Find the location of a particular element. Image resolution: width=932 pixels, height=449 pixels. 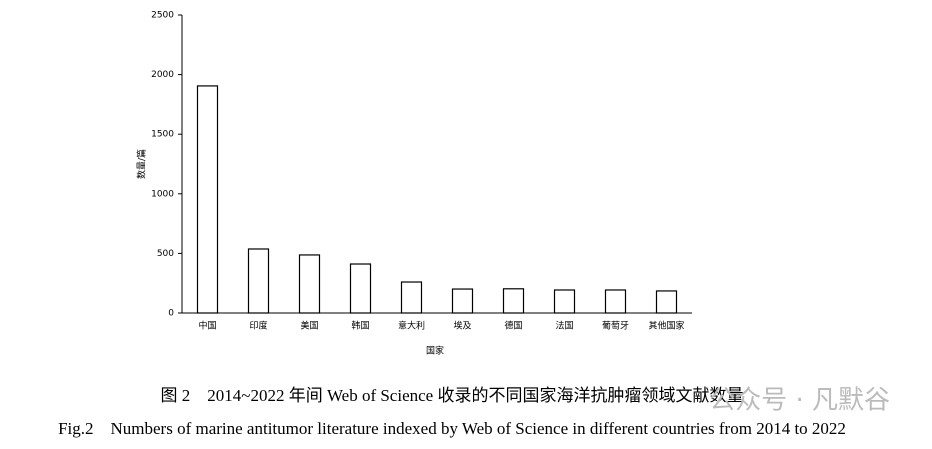

x-tick-label: 法国 is located at coordinates (564, 326).